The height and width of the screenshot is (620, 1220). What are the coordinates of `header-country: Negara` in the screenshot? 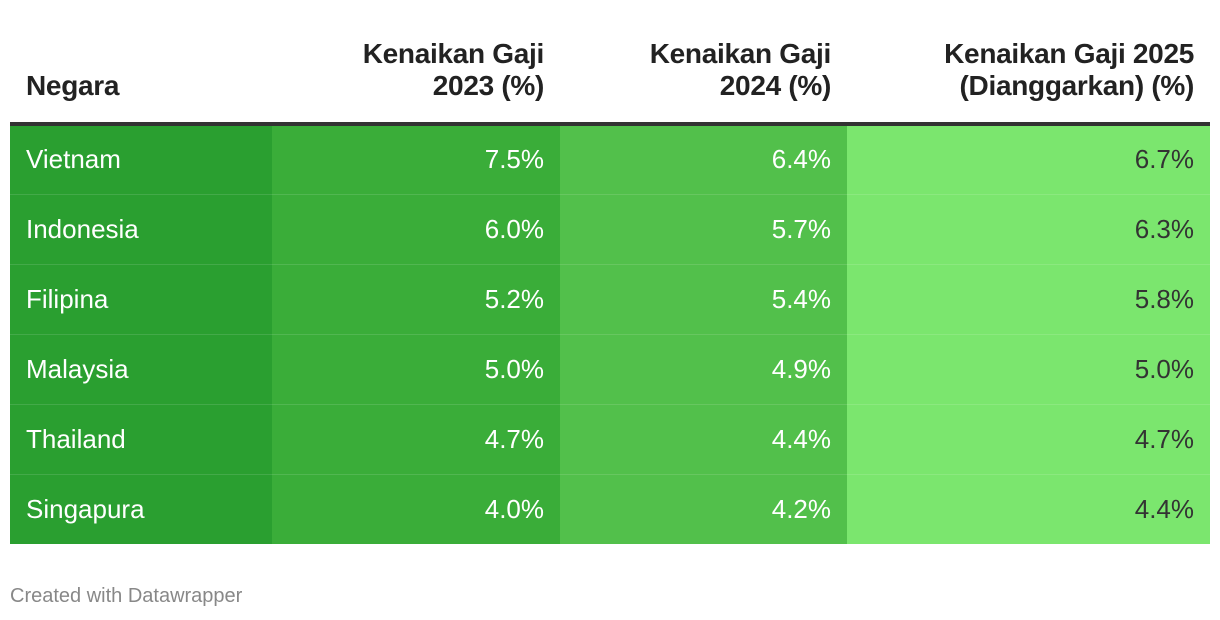 It's located at (141, 82).